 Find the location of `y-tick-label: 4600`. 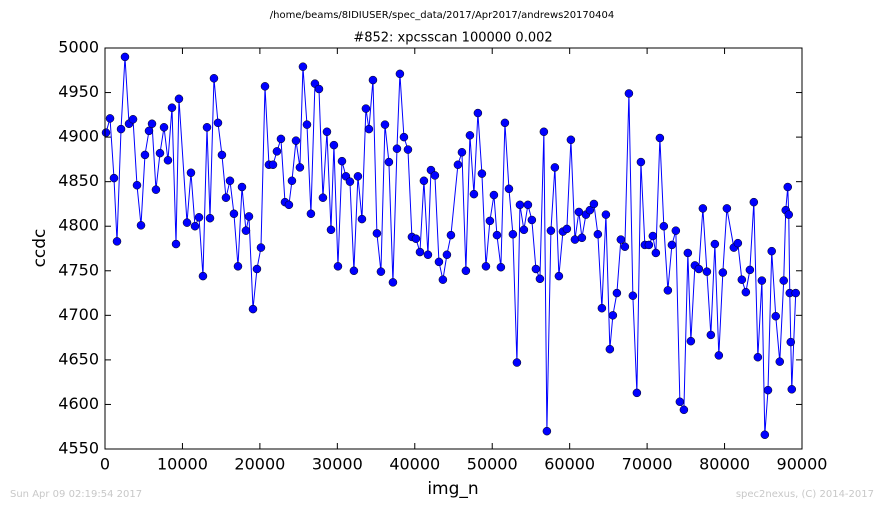

y-tick-label: 4600 is located at coordinates (78, 403).